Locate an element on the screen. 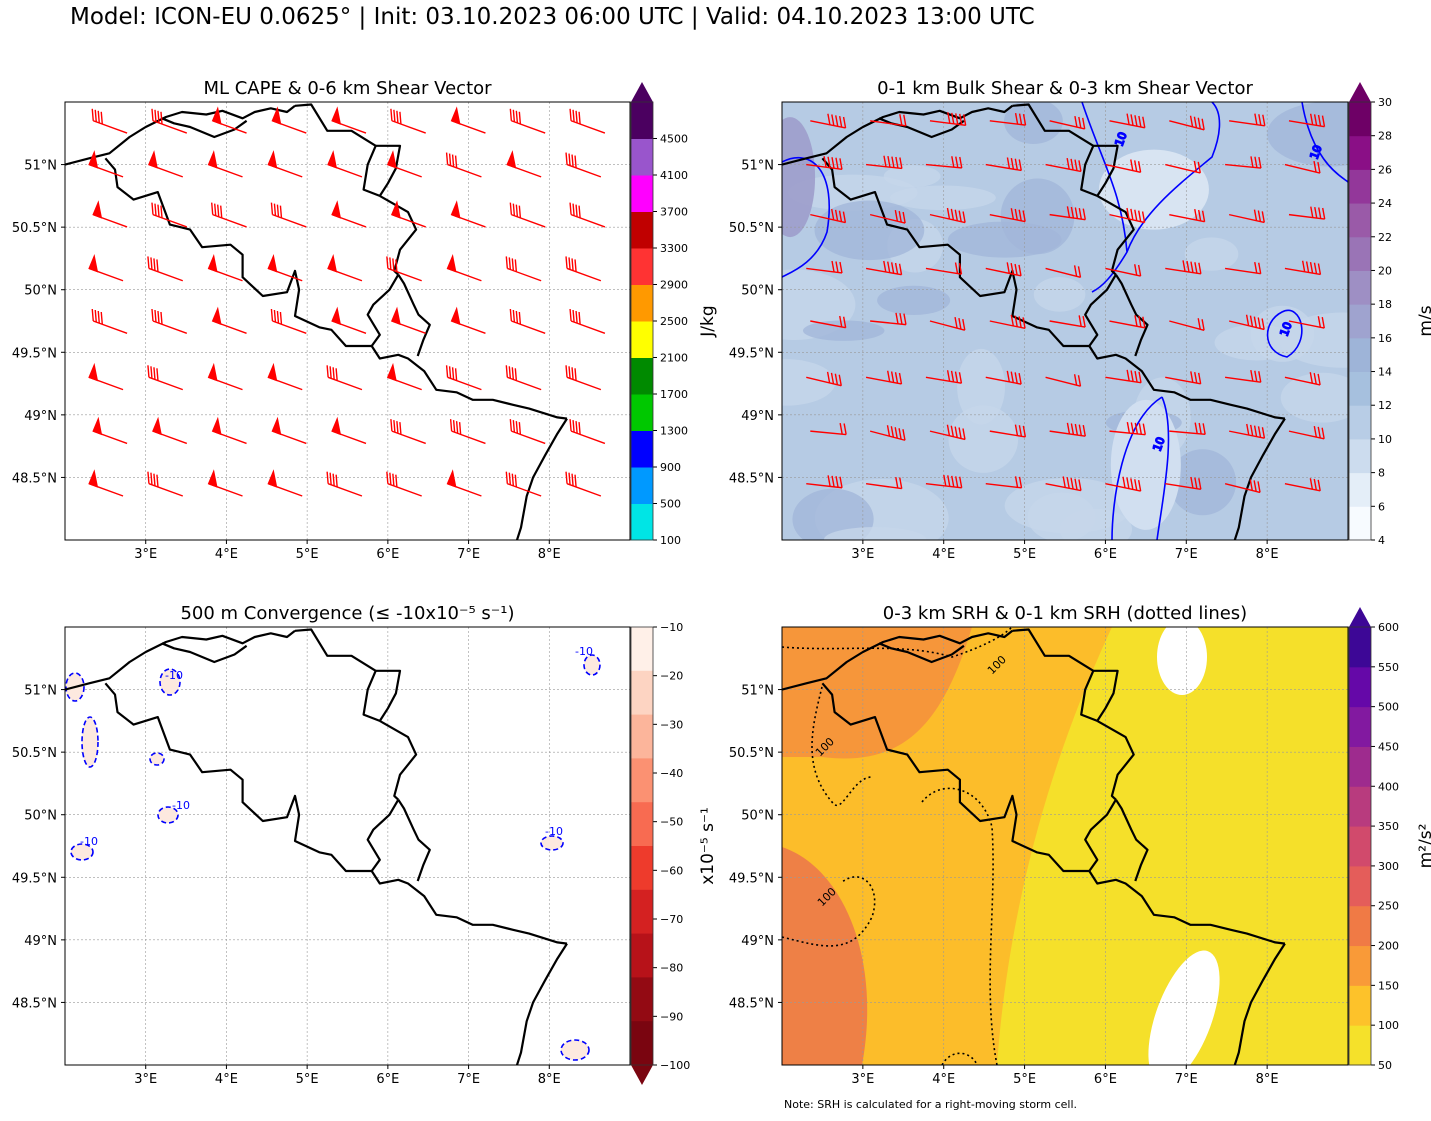 The height and width of the screenshot is (1121, 1431). contour-label: -10 is located at coordinates (554, 831).